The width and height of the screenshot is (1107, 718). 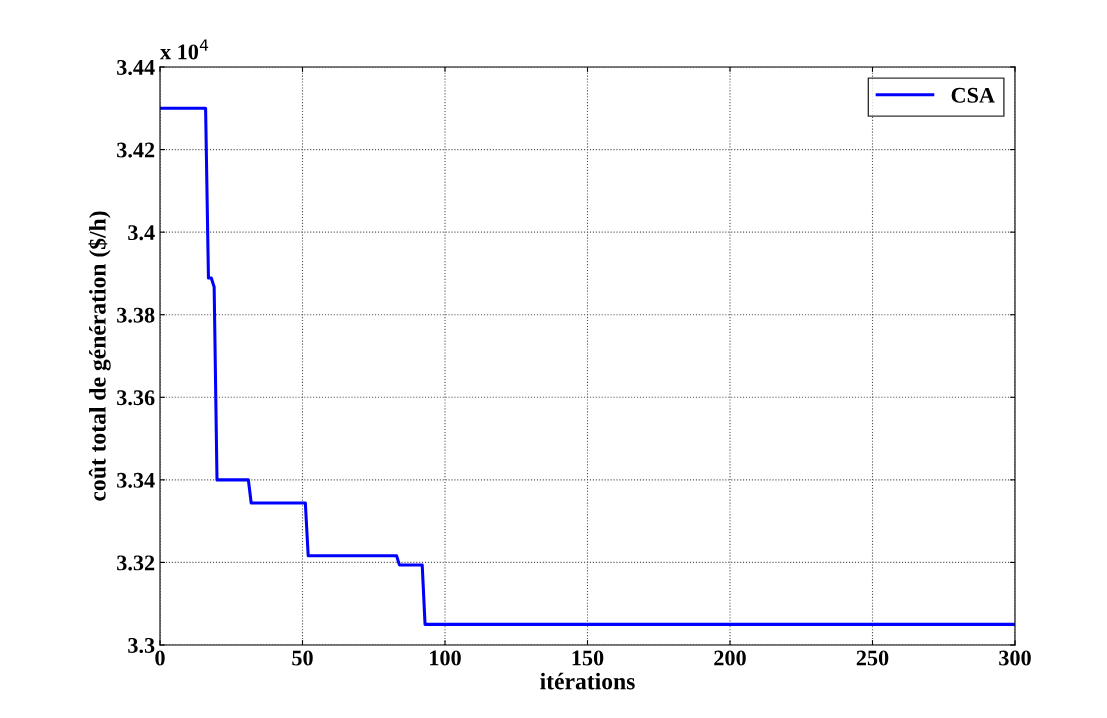 What do you see at coordinates (141, 645) in the screenshot?
I see `y-tick-label: 3.3` at bounding box center [141, 645].